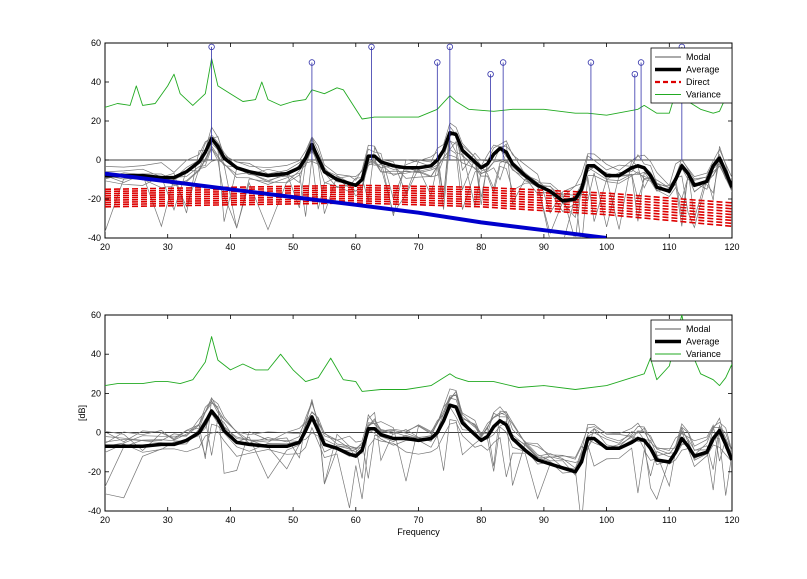 The height and width of the screenshot is (579, 807). I want to click on blue-trend-line, so click(356, 204).